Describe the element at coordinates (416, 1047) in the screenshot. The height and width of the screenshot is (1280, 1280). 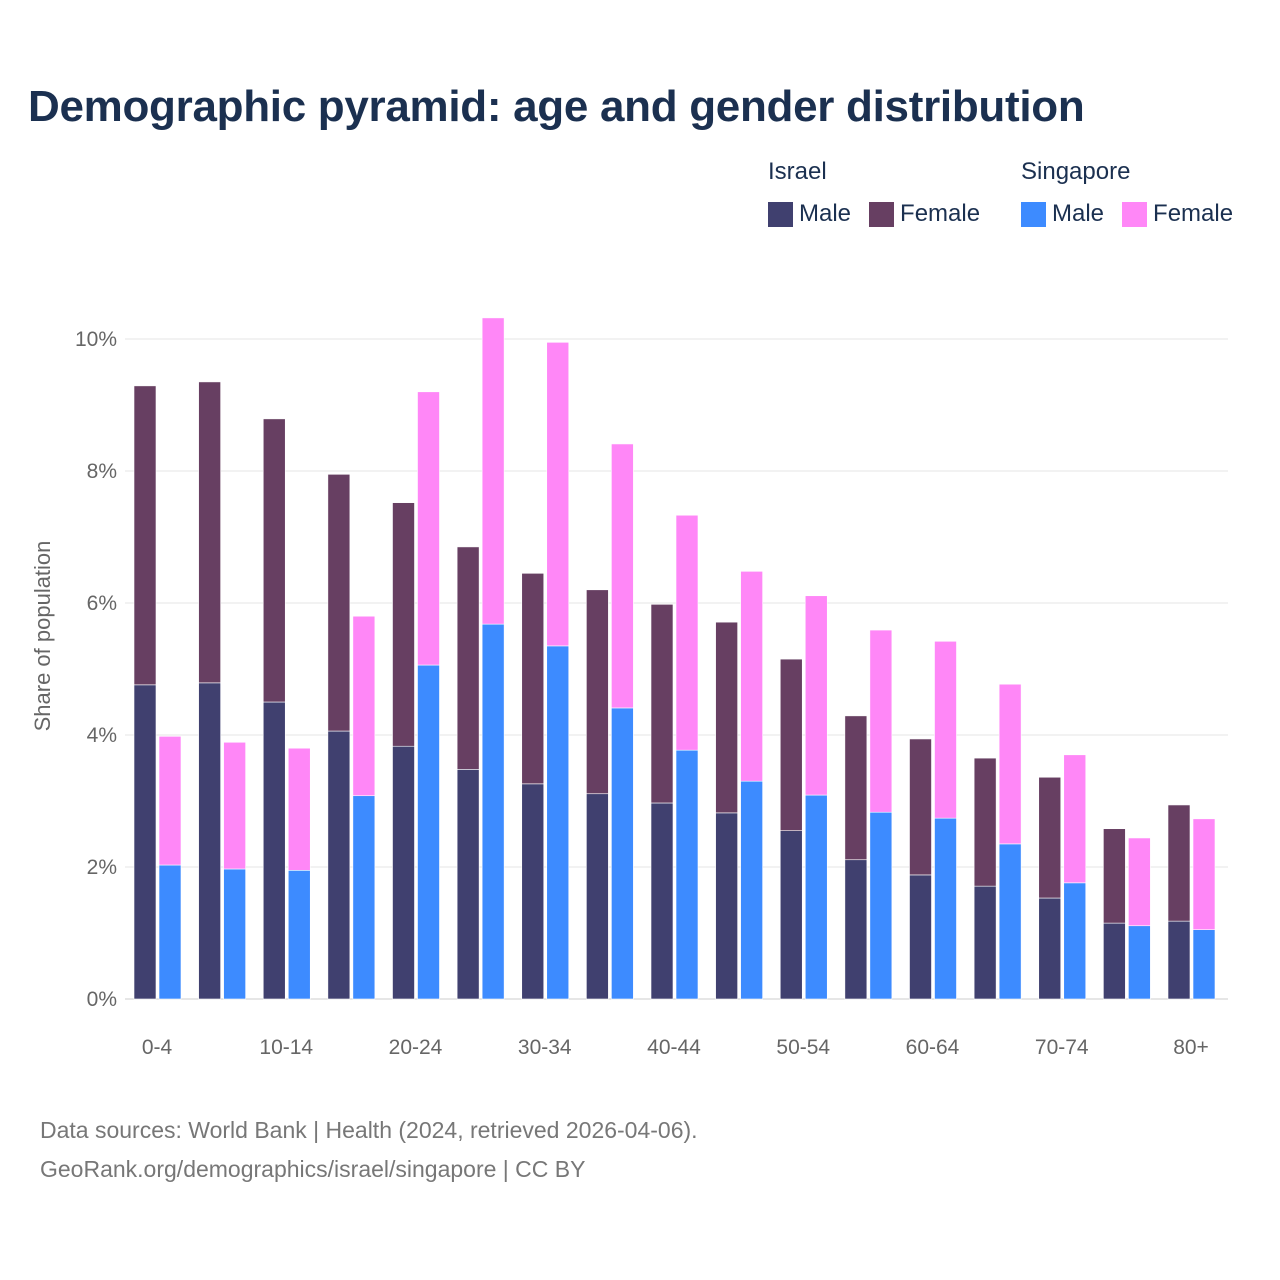
I see `x-tick-label: 20-24` at that location.